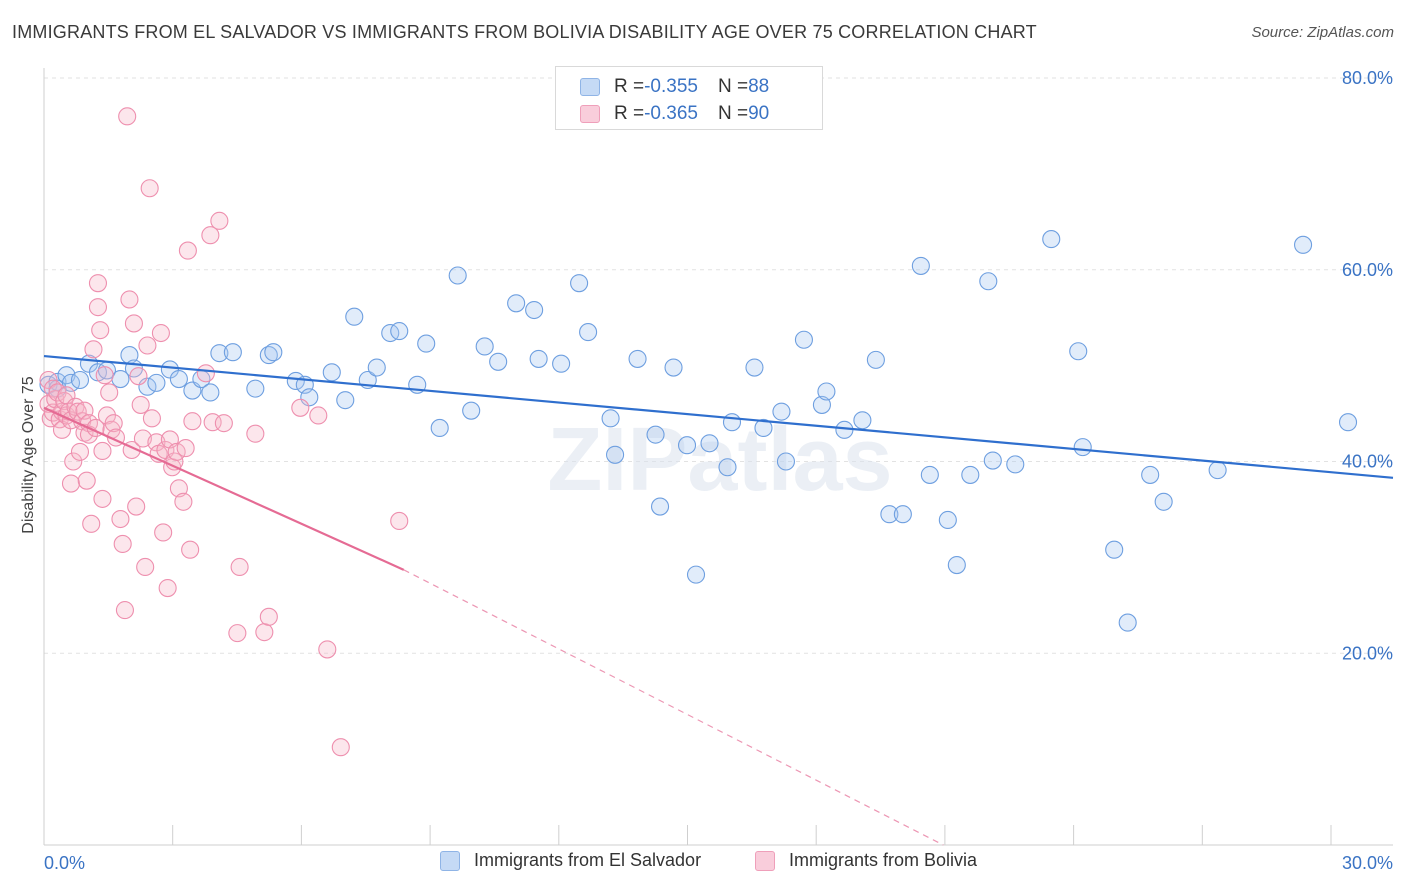 The image size is (1406, 892). I want to click on stats-legend: R = -0.355 N = 88 R = -0.365 N = 90, so click(689, 98).